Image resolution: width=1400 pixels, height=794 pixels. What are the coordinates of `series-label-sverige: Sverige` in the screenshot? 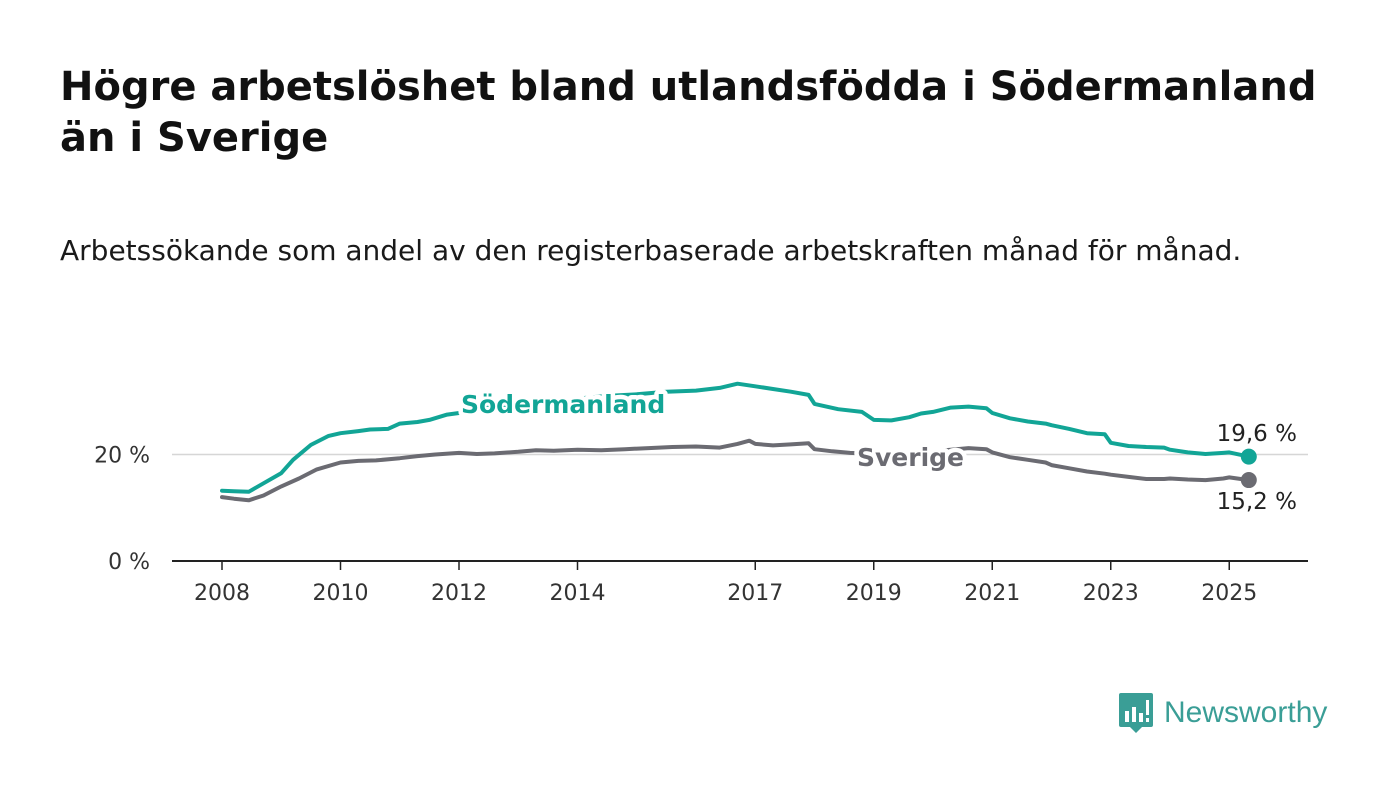 It's located at (910, 457).